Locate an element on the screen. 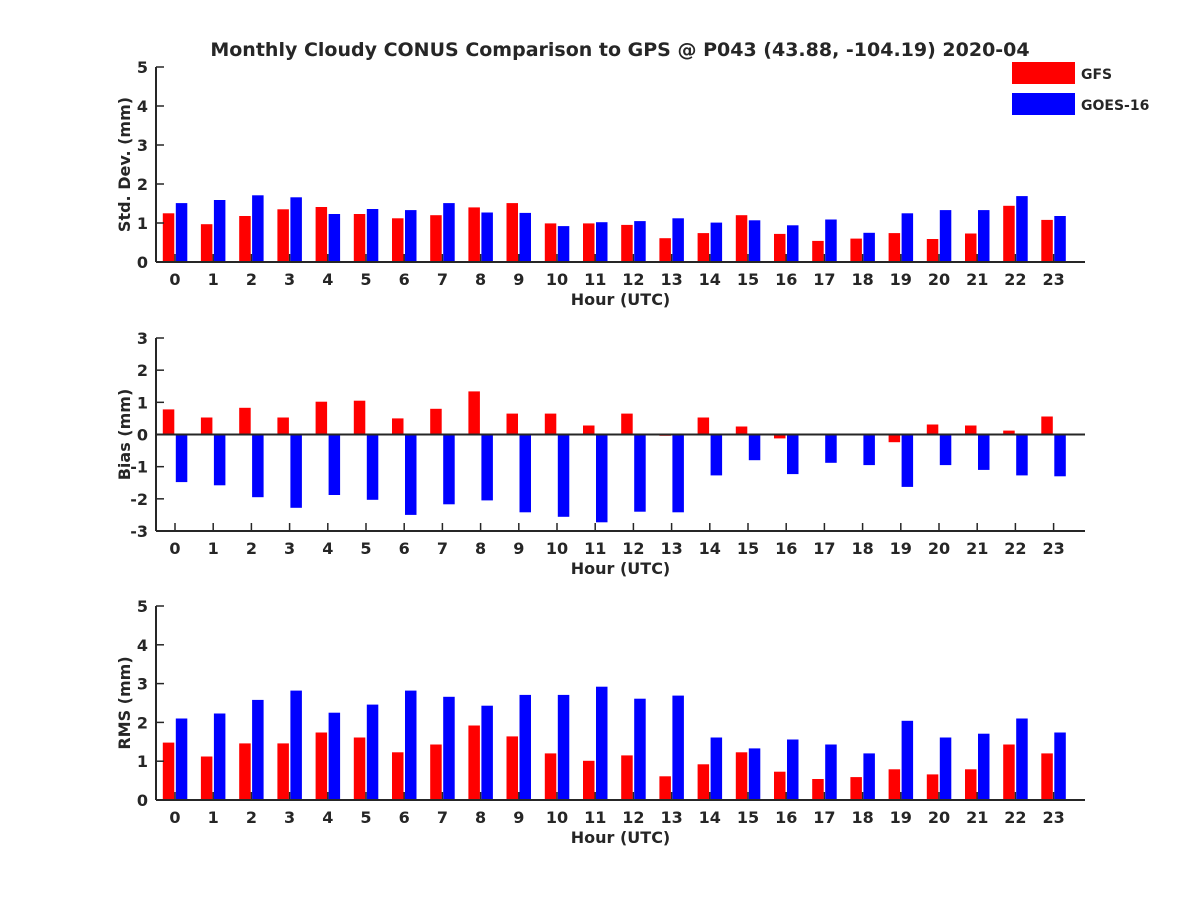  y-tick-label: -3 is located at coordinates (139, 531).